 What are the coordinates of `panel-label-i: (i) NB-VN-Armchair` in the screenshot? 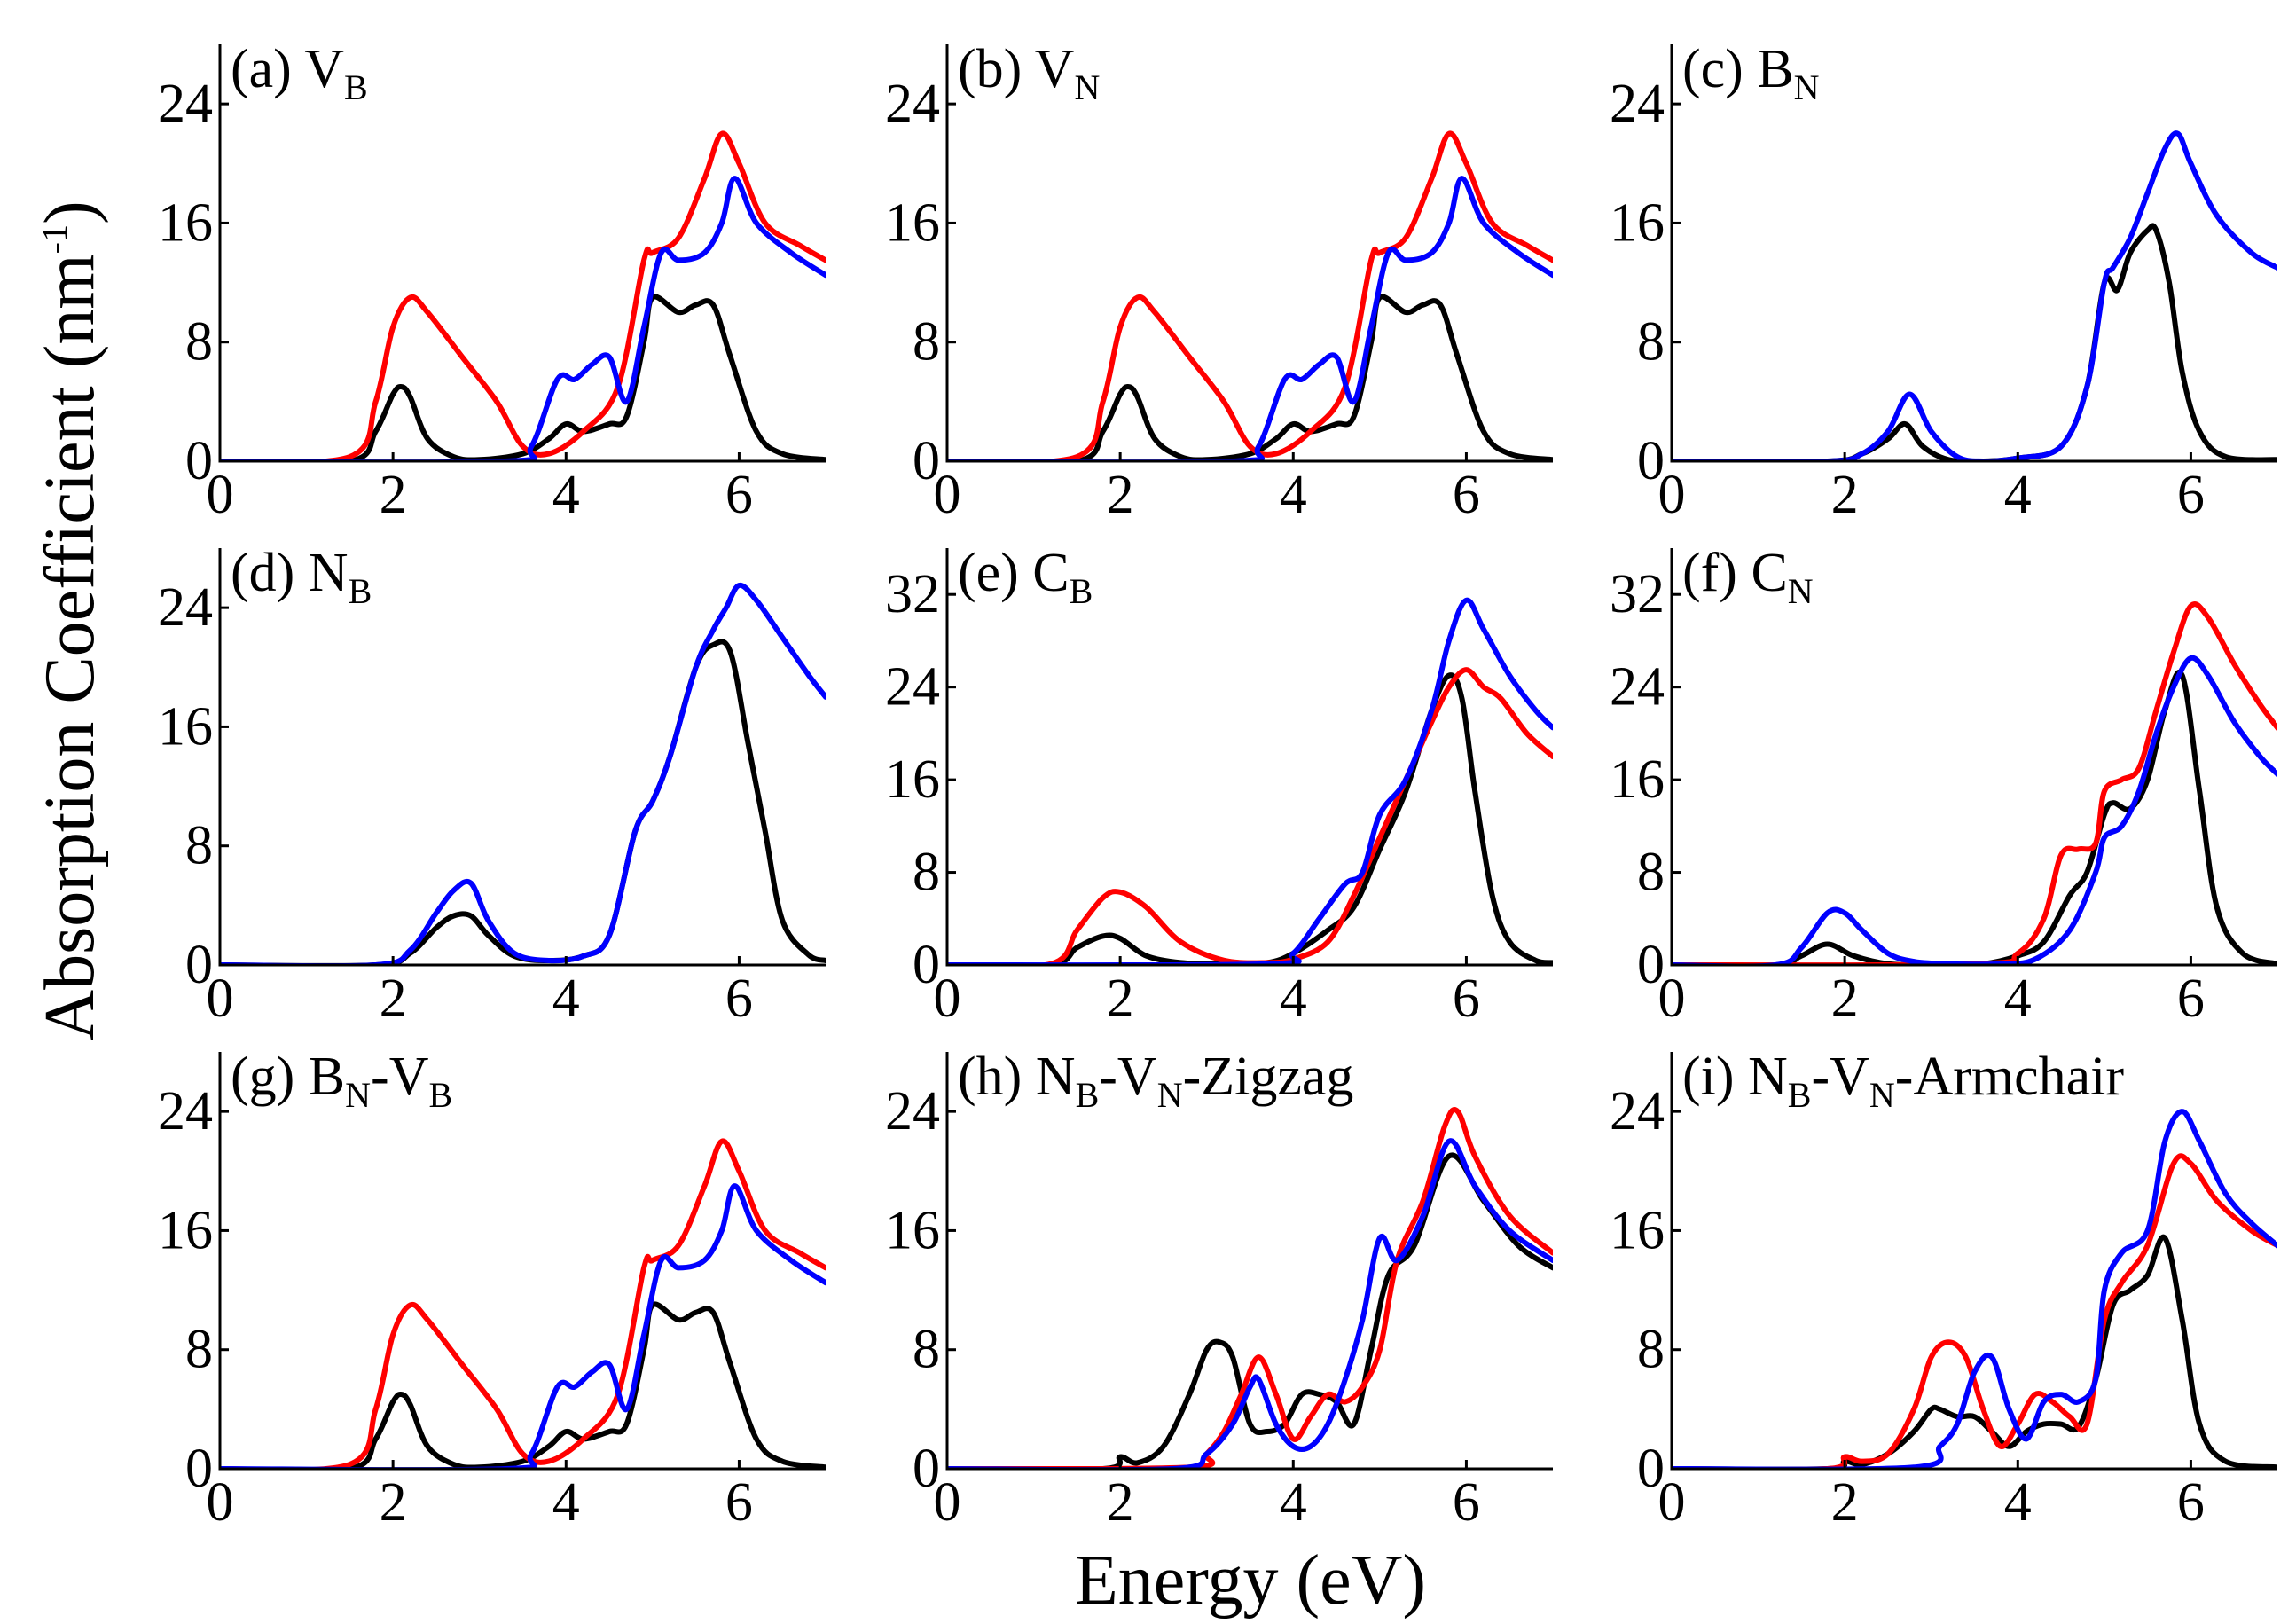 It's located at (1903, 1081).